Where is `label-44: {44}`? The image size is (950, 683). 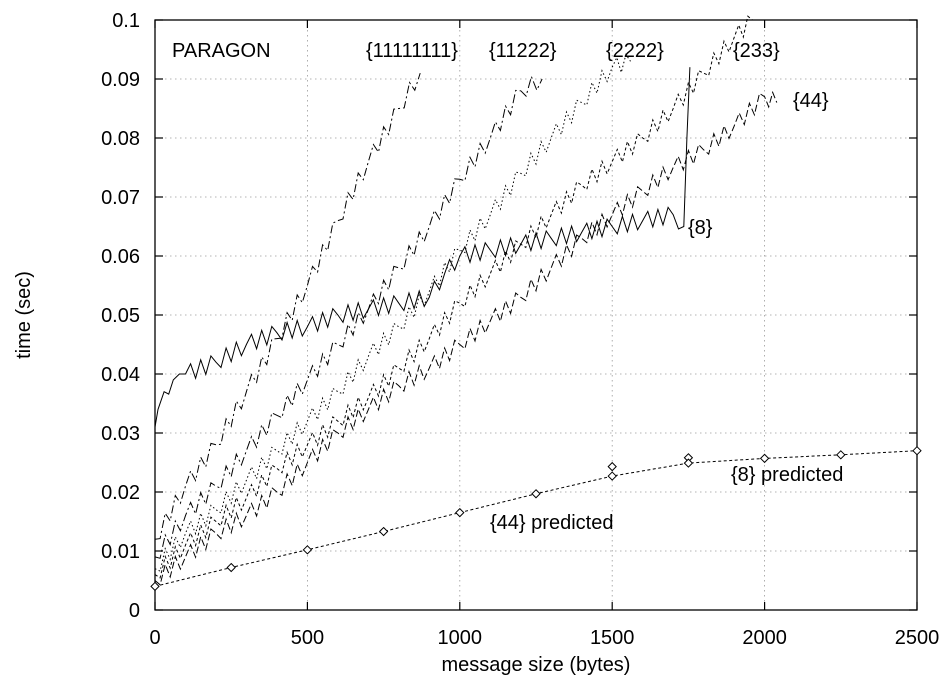 label-44: {44} is located at coordinates (811, 101).